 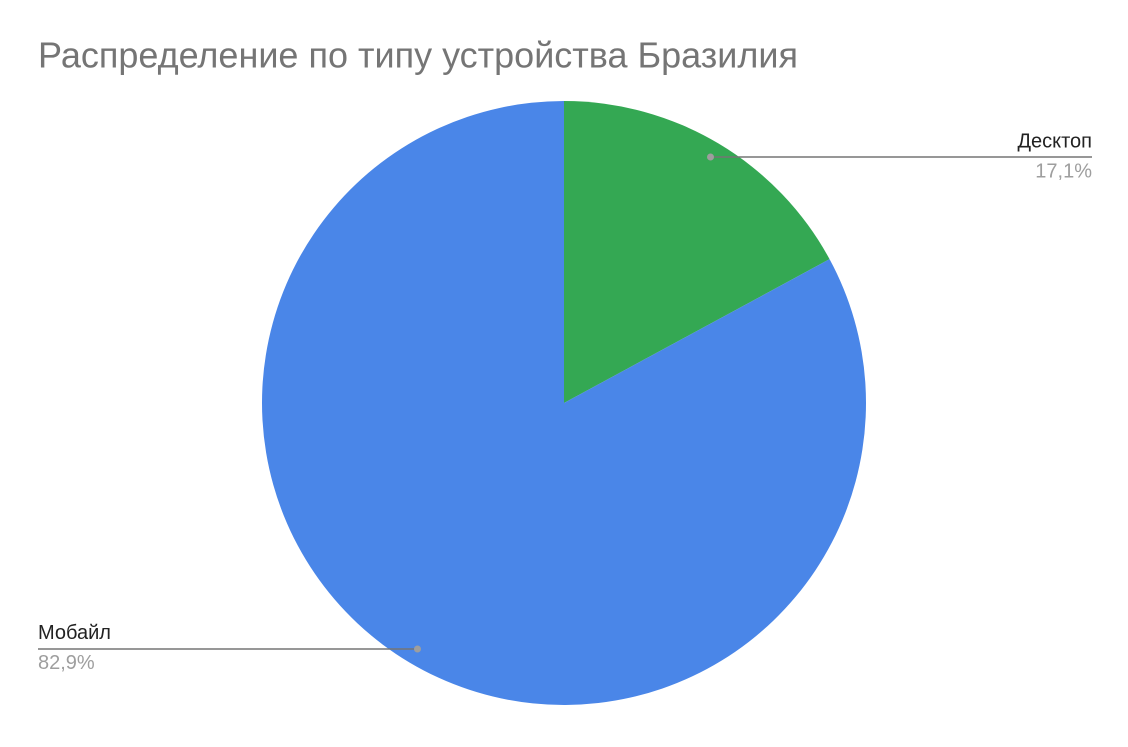 What do you see at coordinates (66, 663) in the screenshot?
I see `slice-value-label: 82,9%` at bounding box center [66, 663].